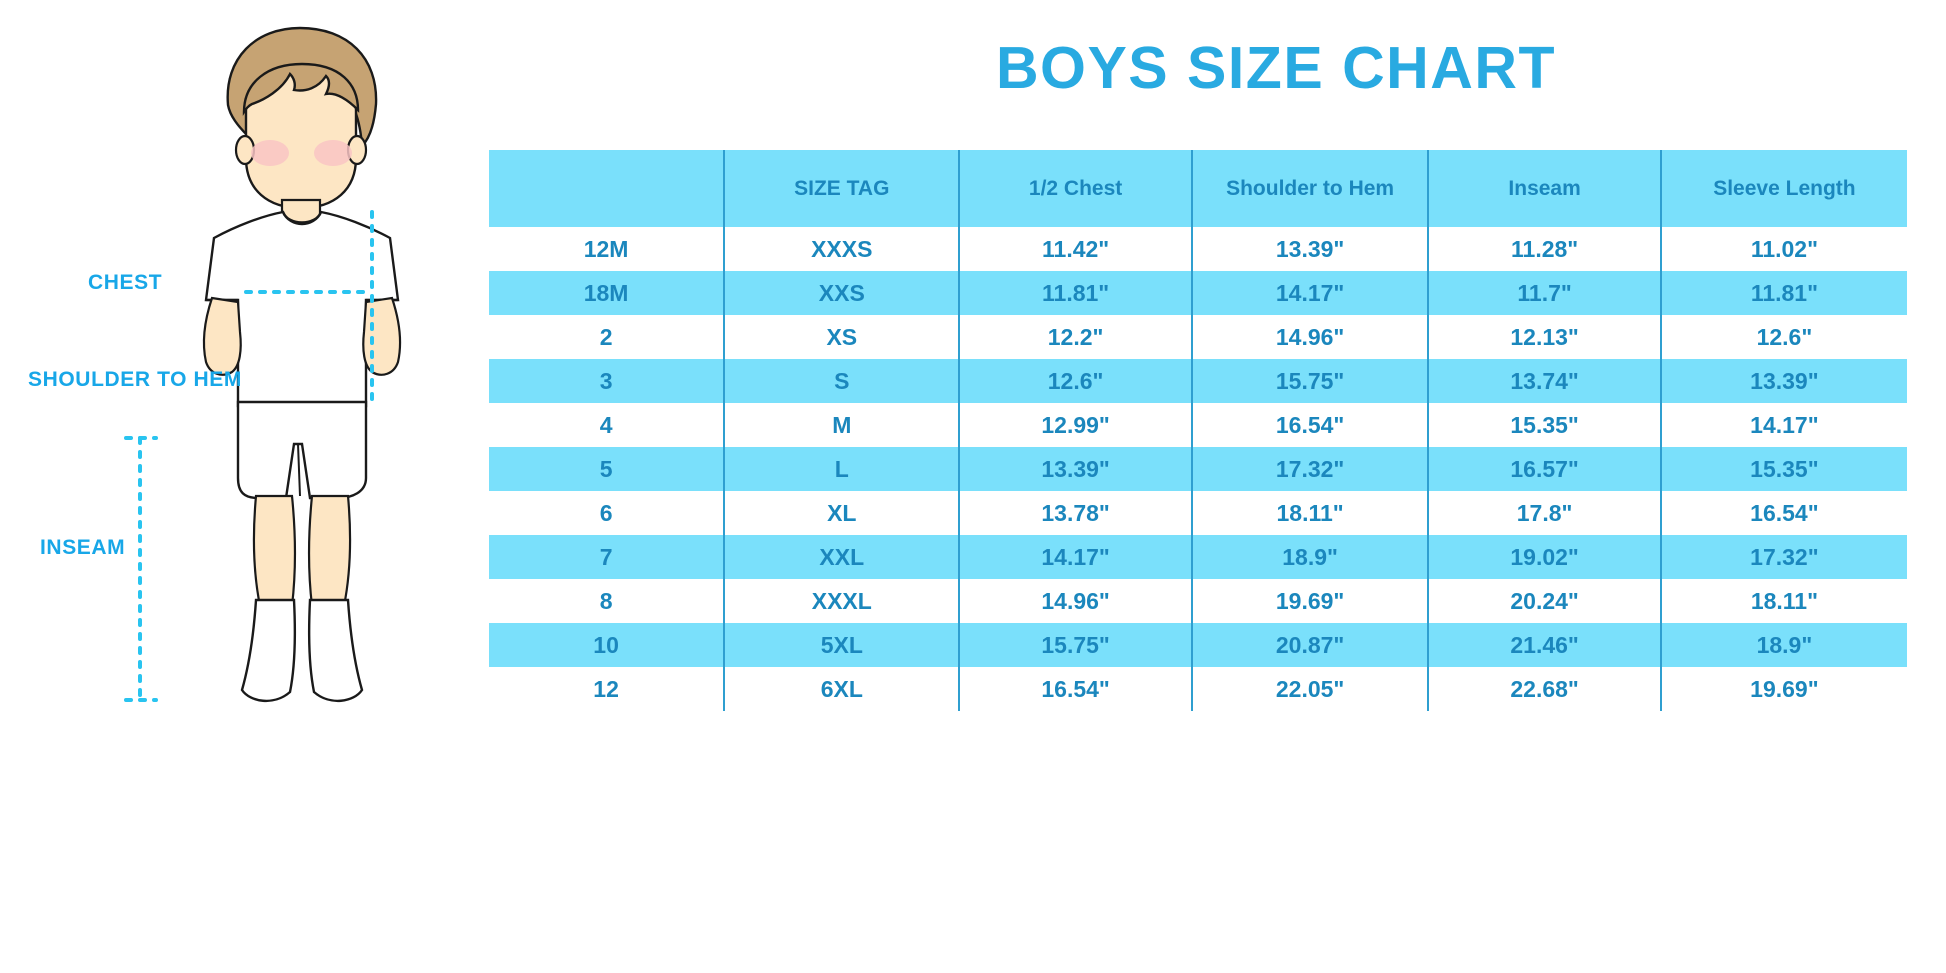  Describe the element at coordinates (263, 364) in the screenshot. I see `boy-figure-illustration` at that location.